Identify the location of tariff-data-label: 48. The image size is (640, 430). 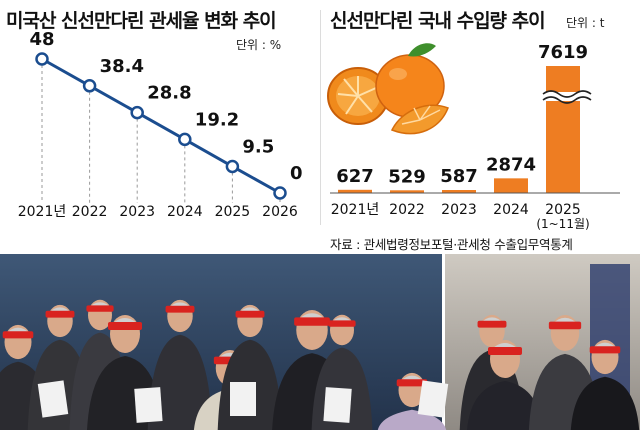
(41, 39).